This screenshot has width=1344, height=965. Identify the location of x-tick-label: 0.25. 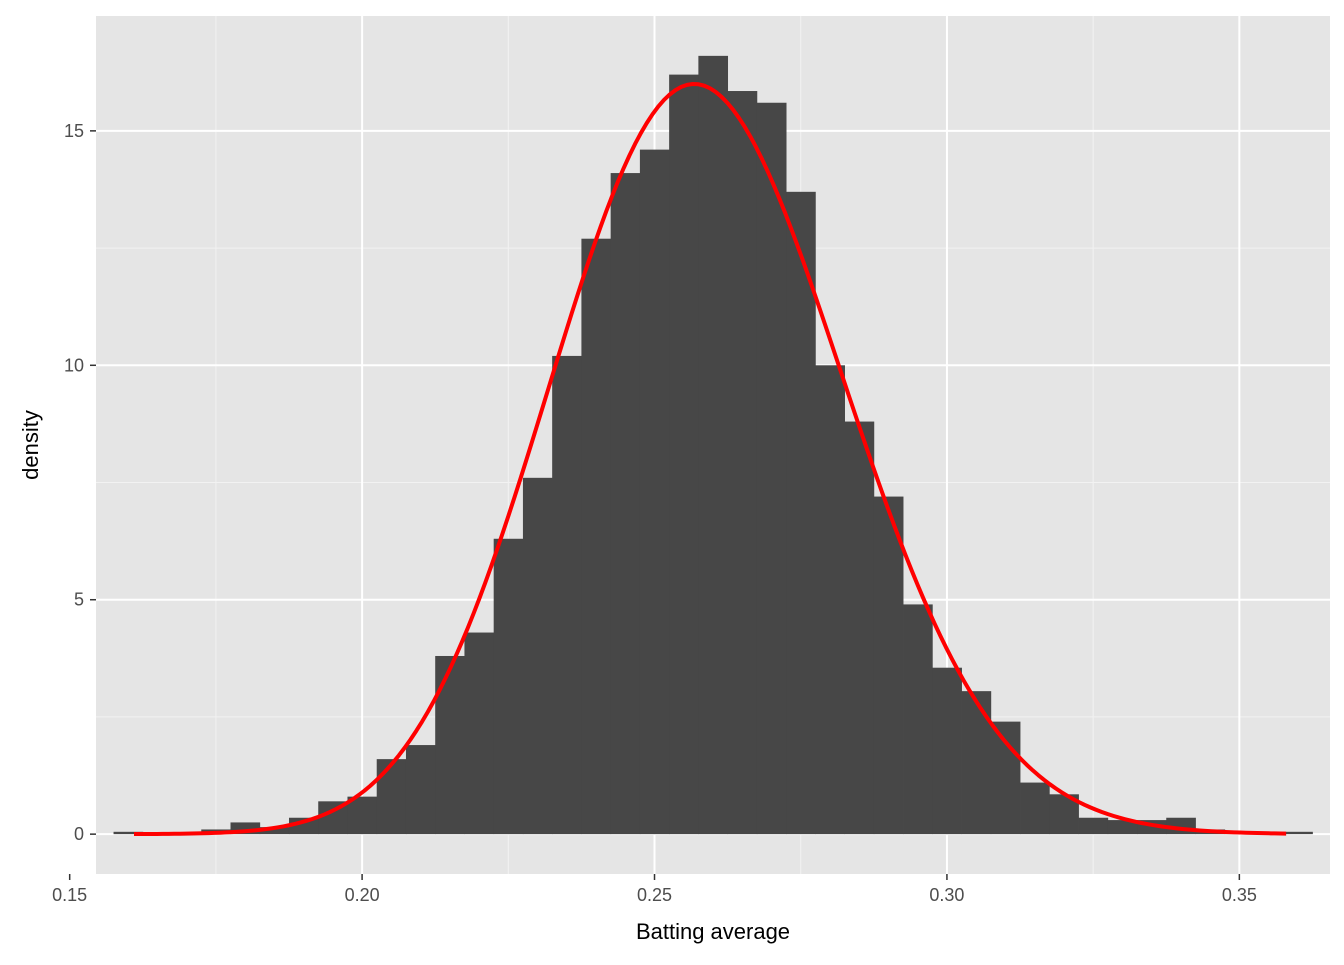
(654, 895).